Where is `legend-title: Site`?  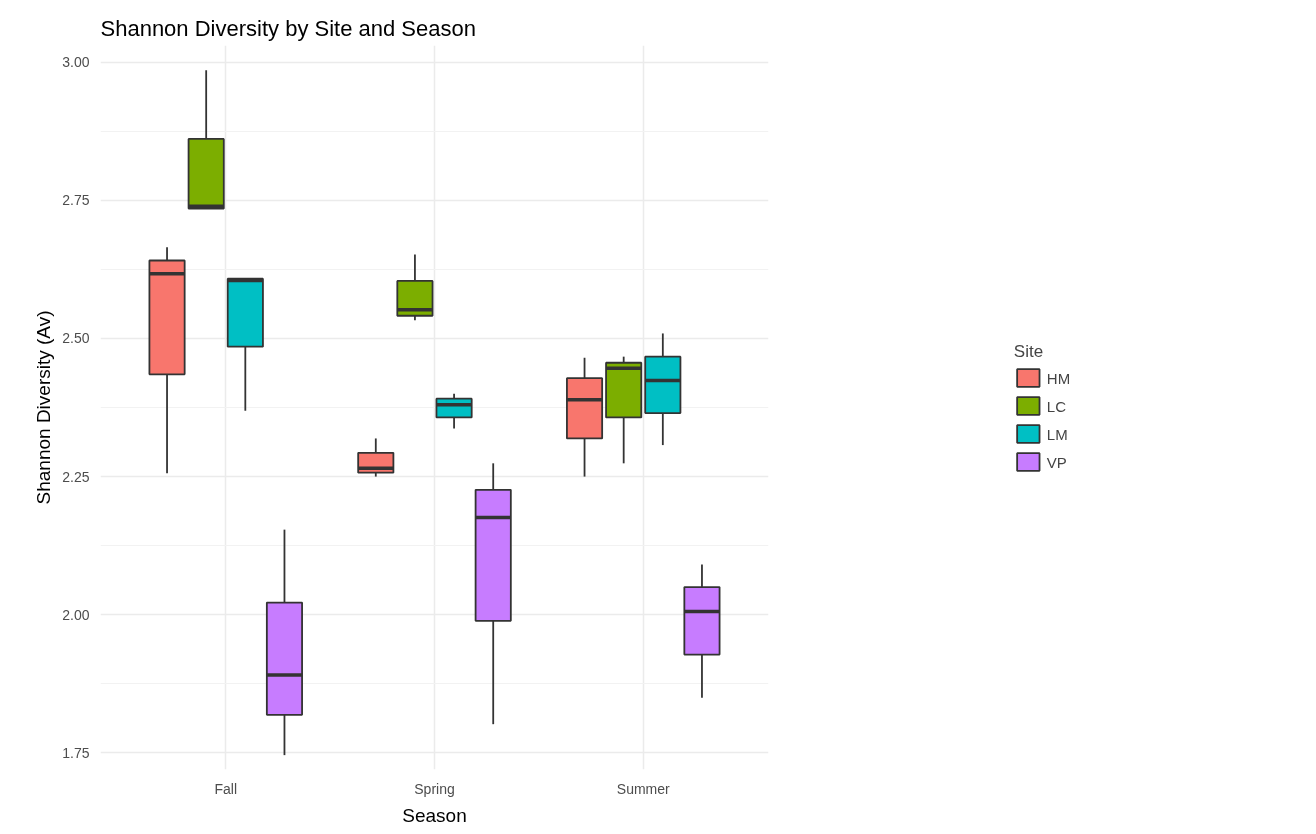 legend-title: Site is located at coordinates (1029, 351).